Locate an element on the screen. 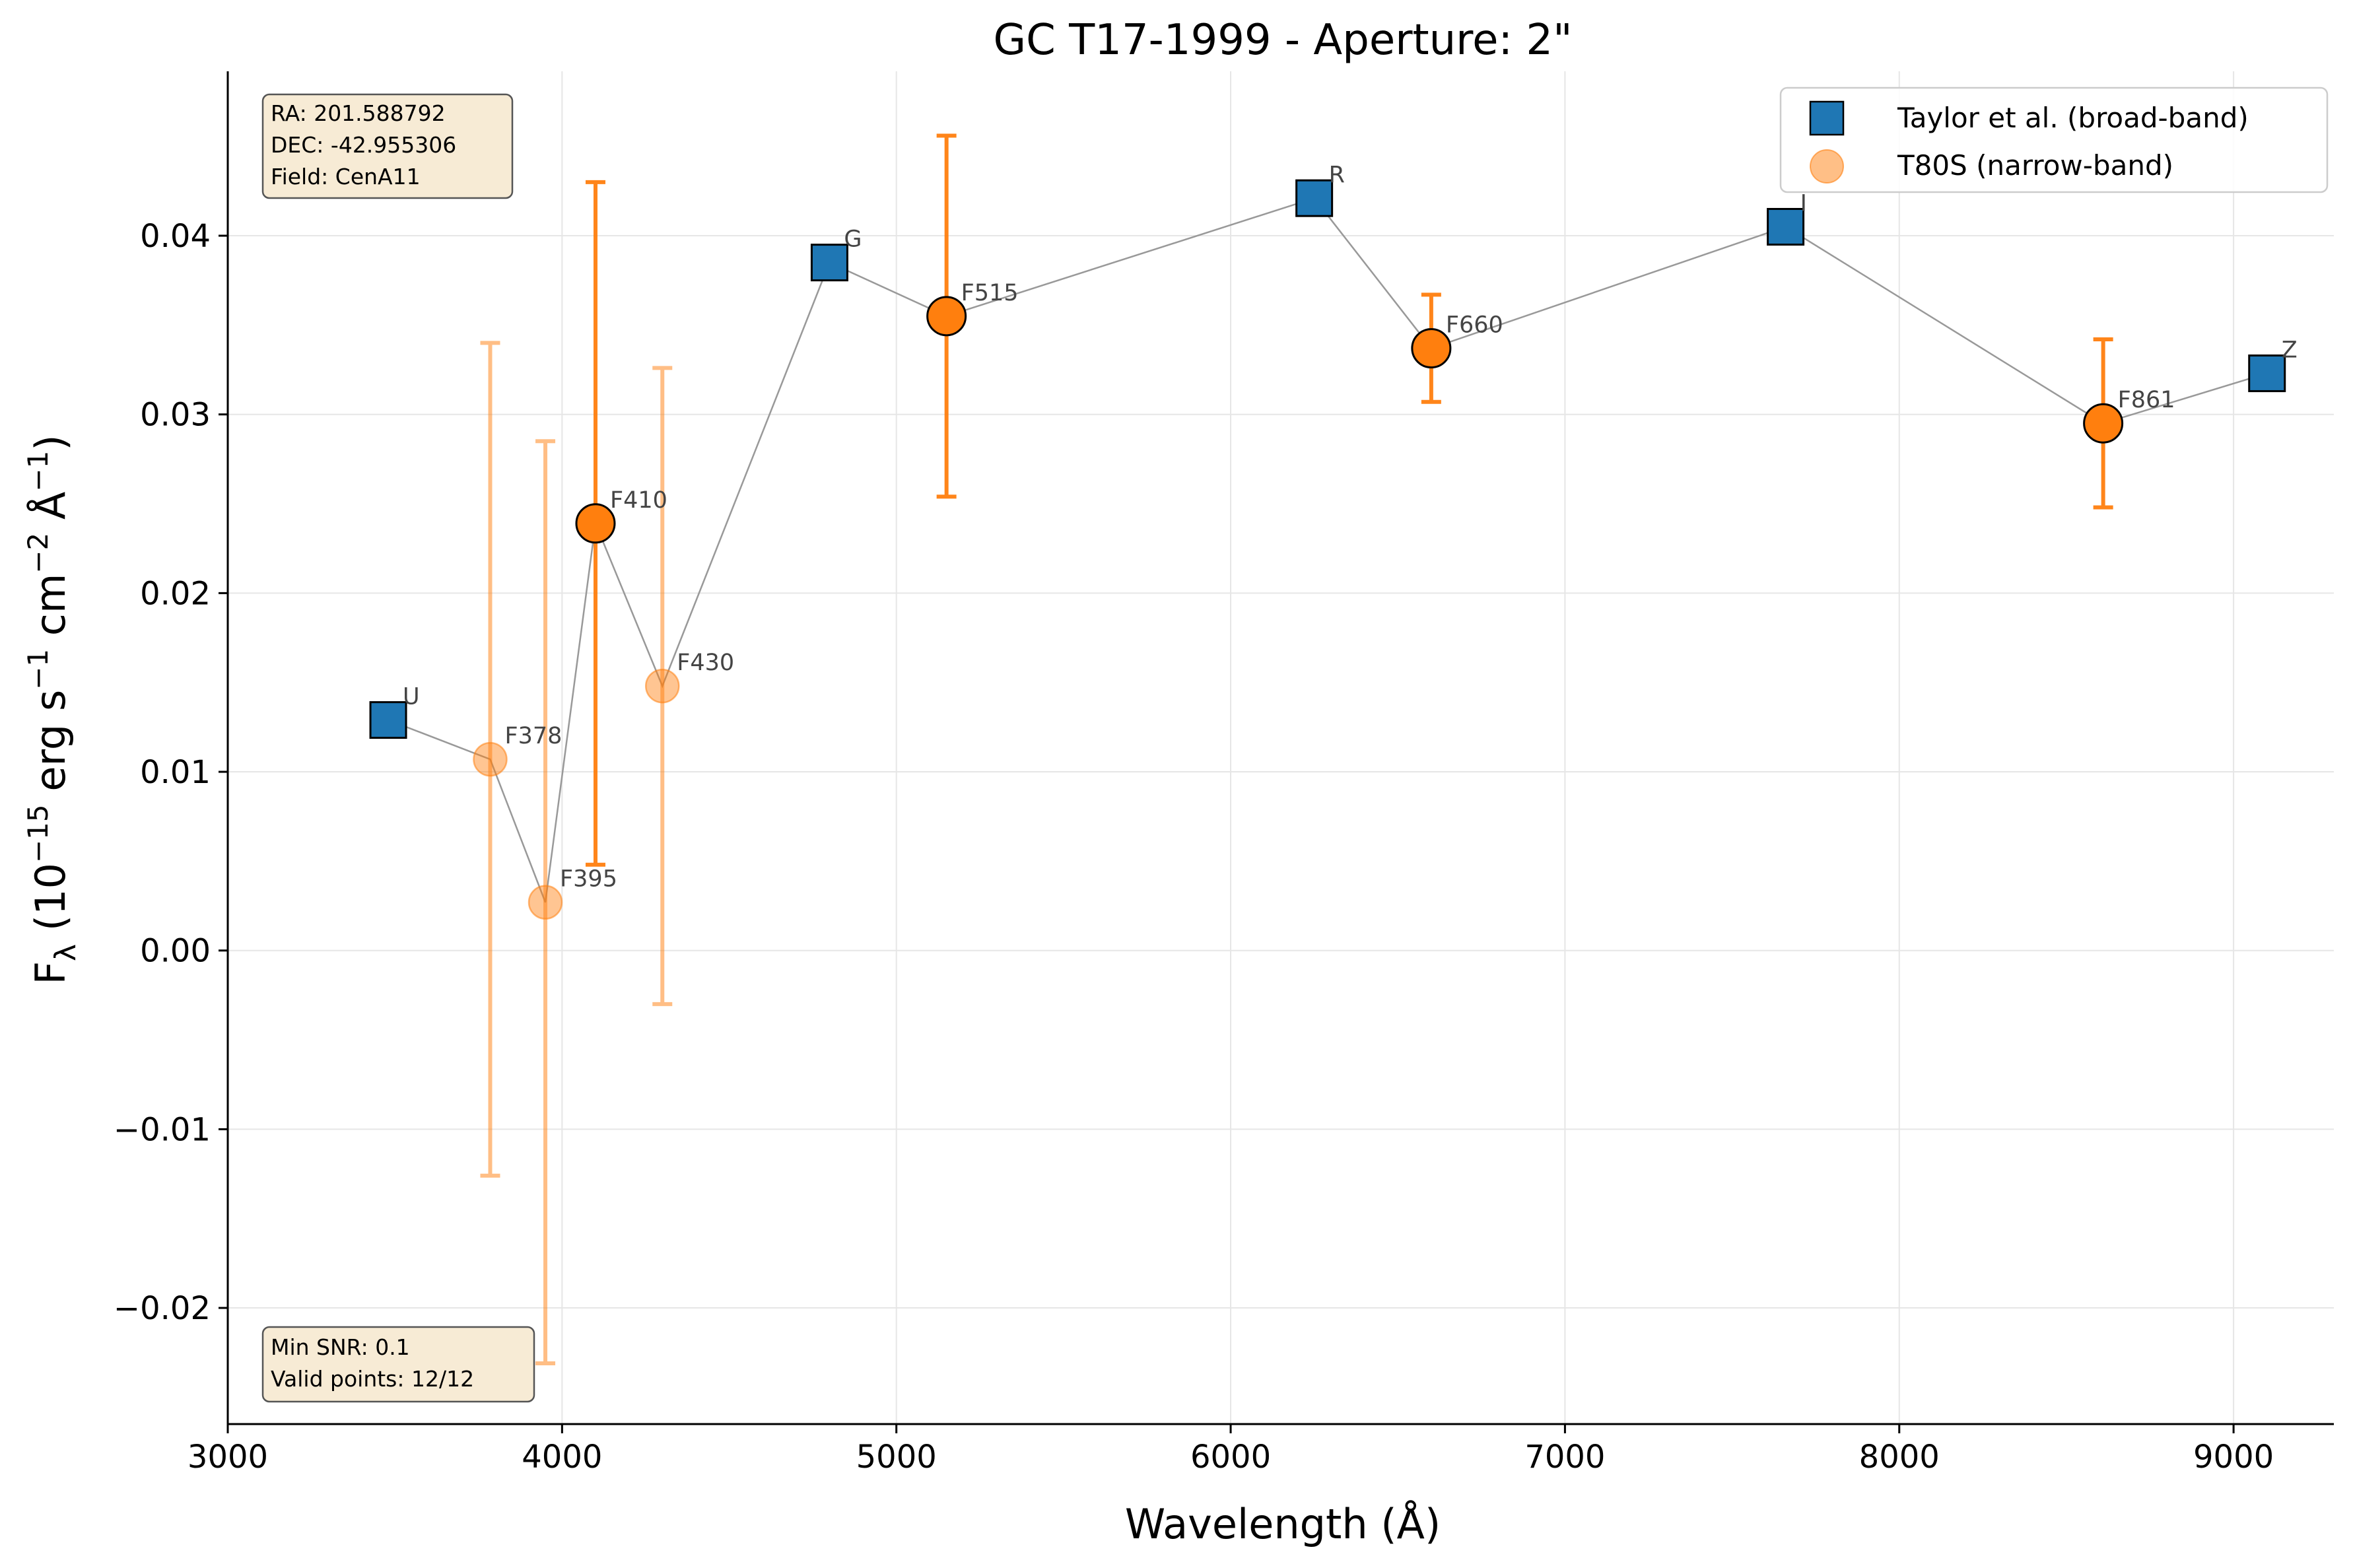 The height and width of the screenshot is (1568, 2353). y-tick-label: 0.04 is located at coordinates (175, 236).